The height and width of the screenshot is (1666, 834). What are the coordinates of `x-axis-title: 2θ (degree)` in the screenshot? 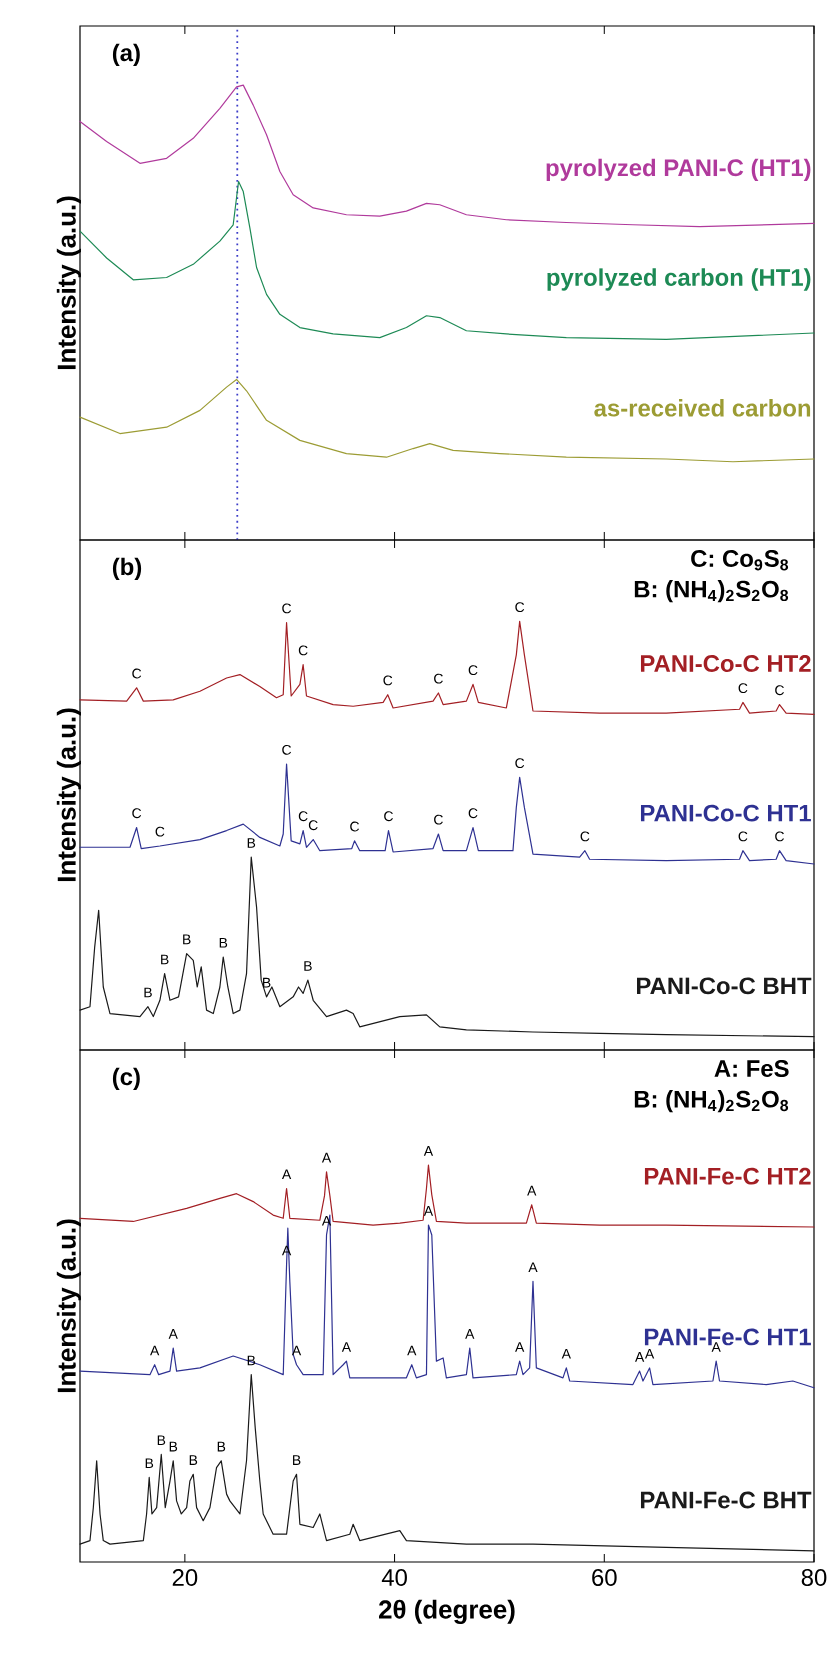 It's located at (447, 1611).